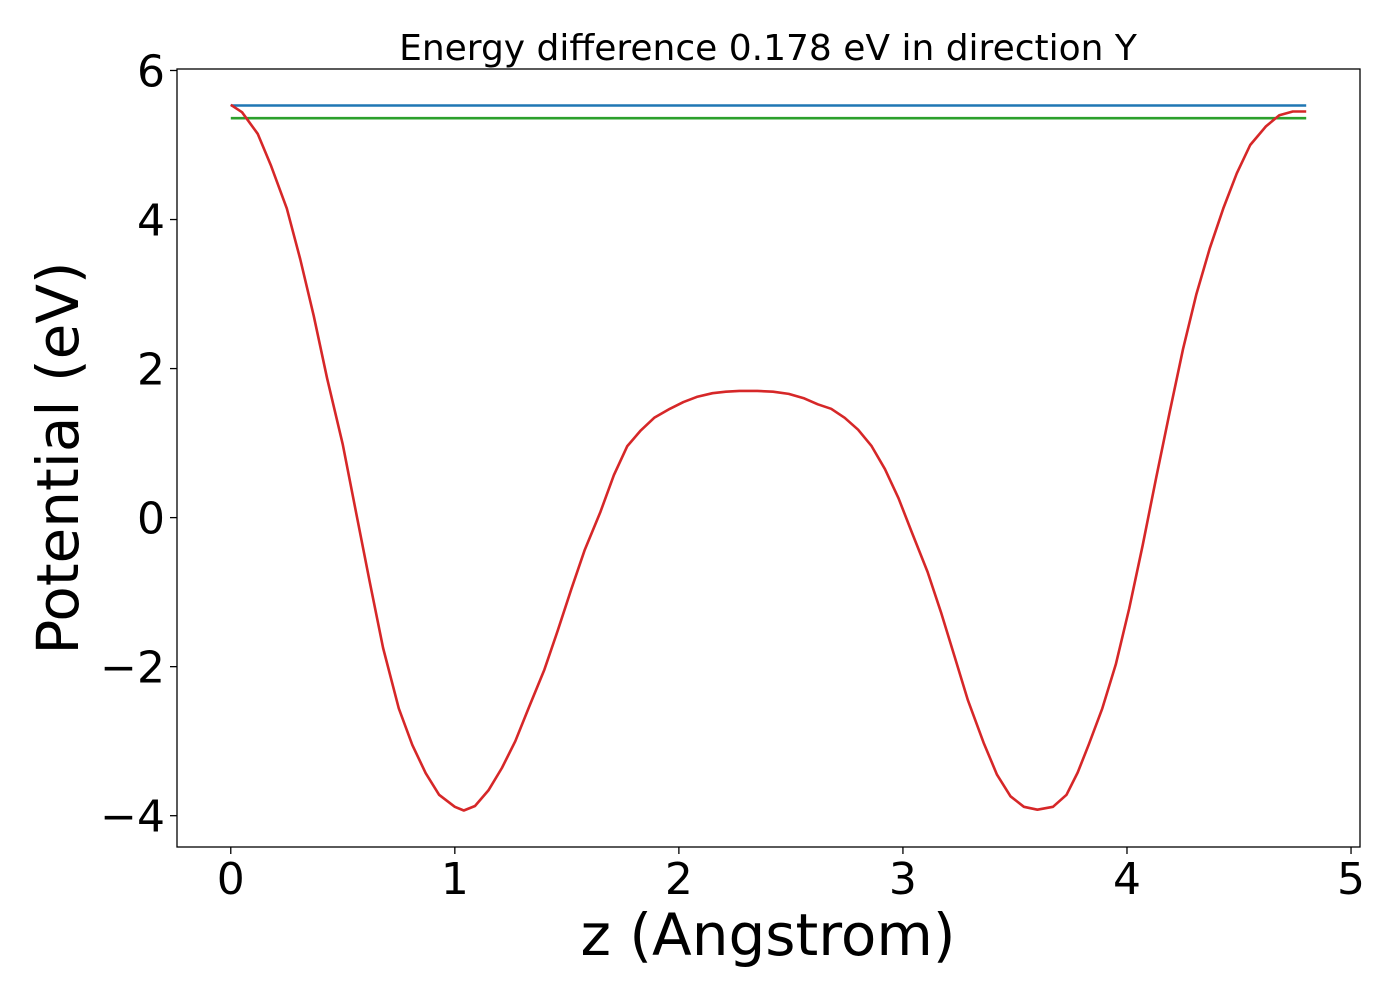 The height and width of the screenshot is (1000, 1400). I want to click on y-tick-label: 6, so click(151, 71).